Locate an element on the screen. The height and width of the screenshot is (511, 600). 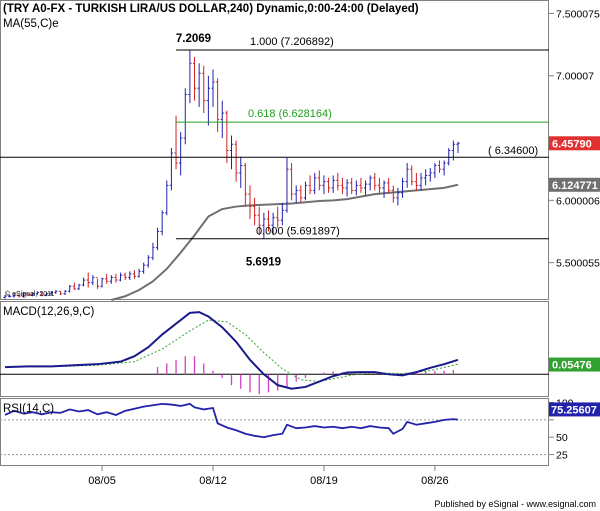
price-axis-label: 6.000006 is located at coordinates (578, 201).